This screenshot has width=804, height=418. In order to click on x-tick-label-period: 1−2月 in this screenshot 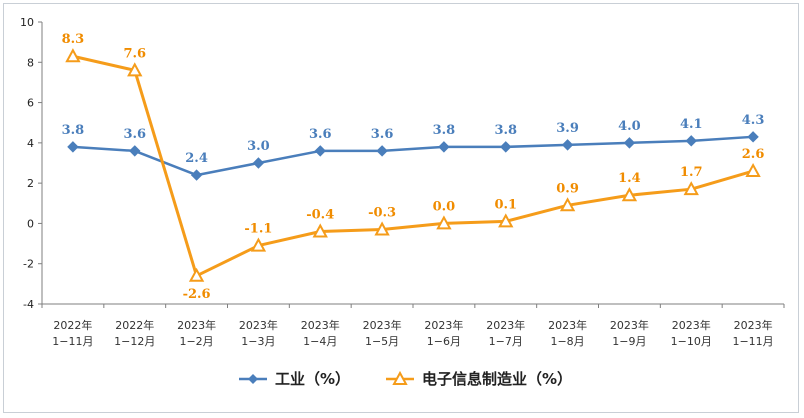, I will do `click(196, 341)`.